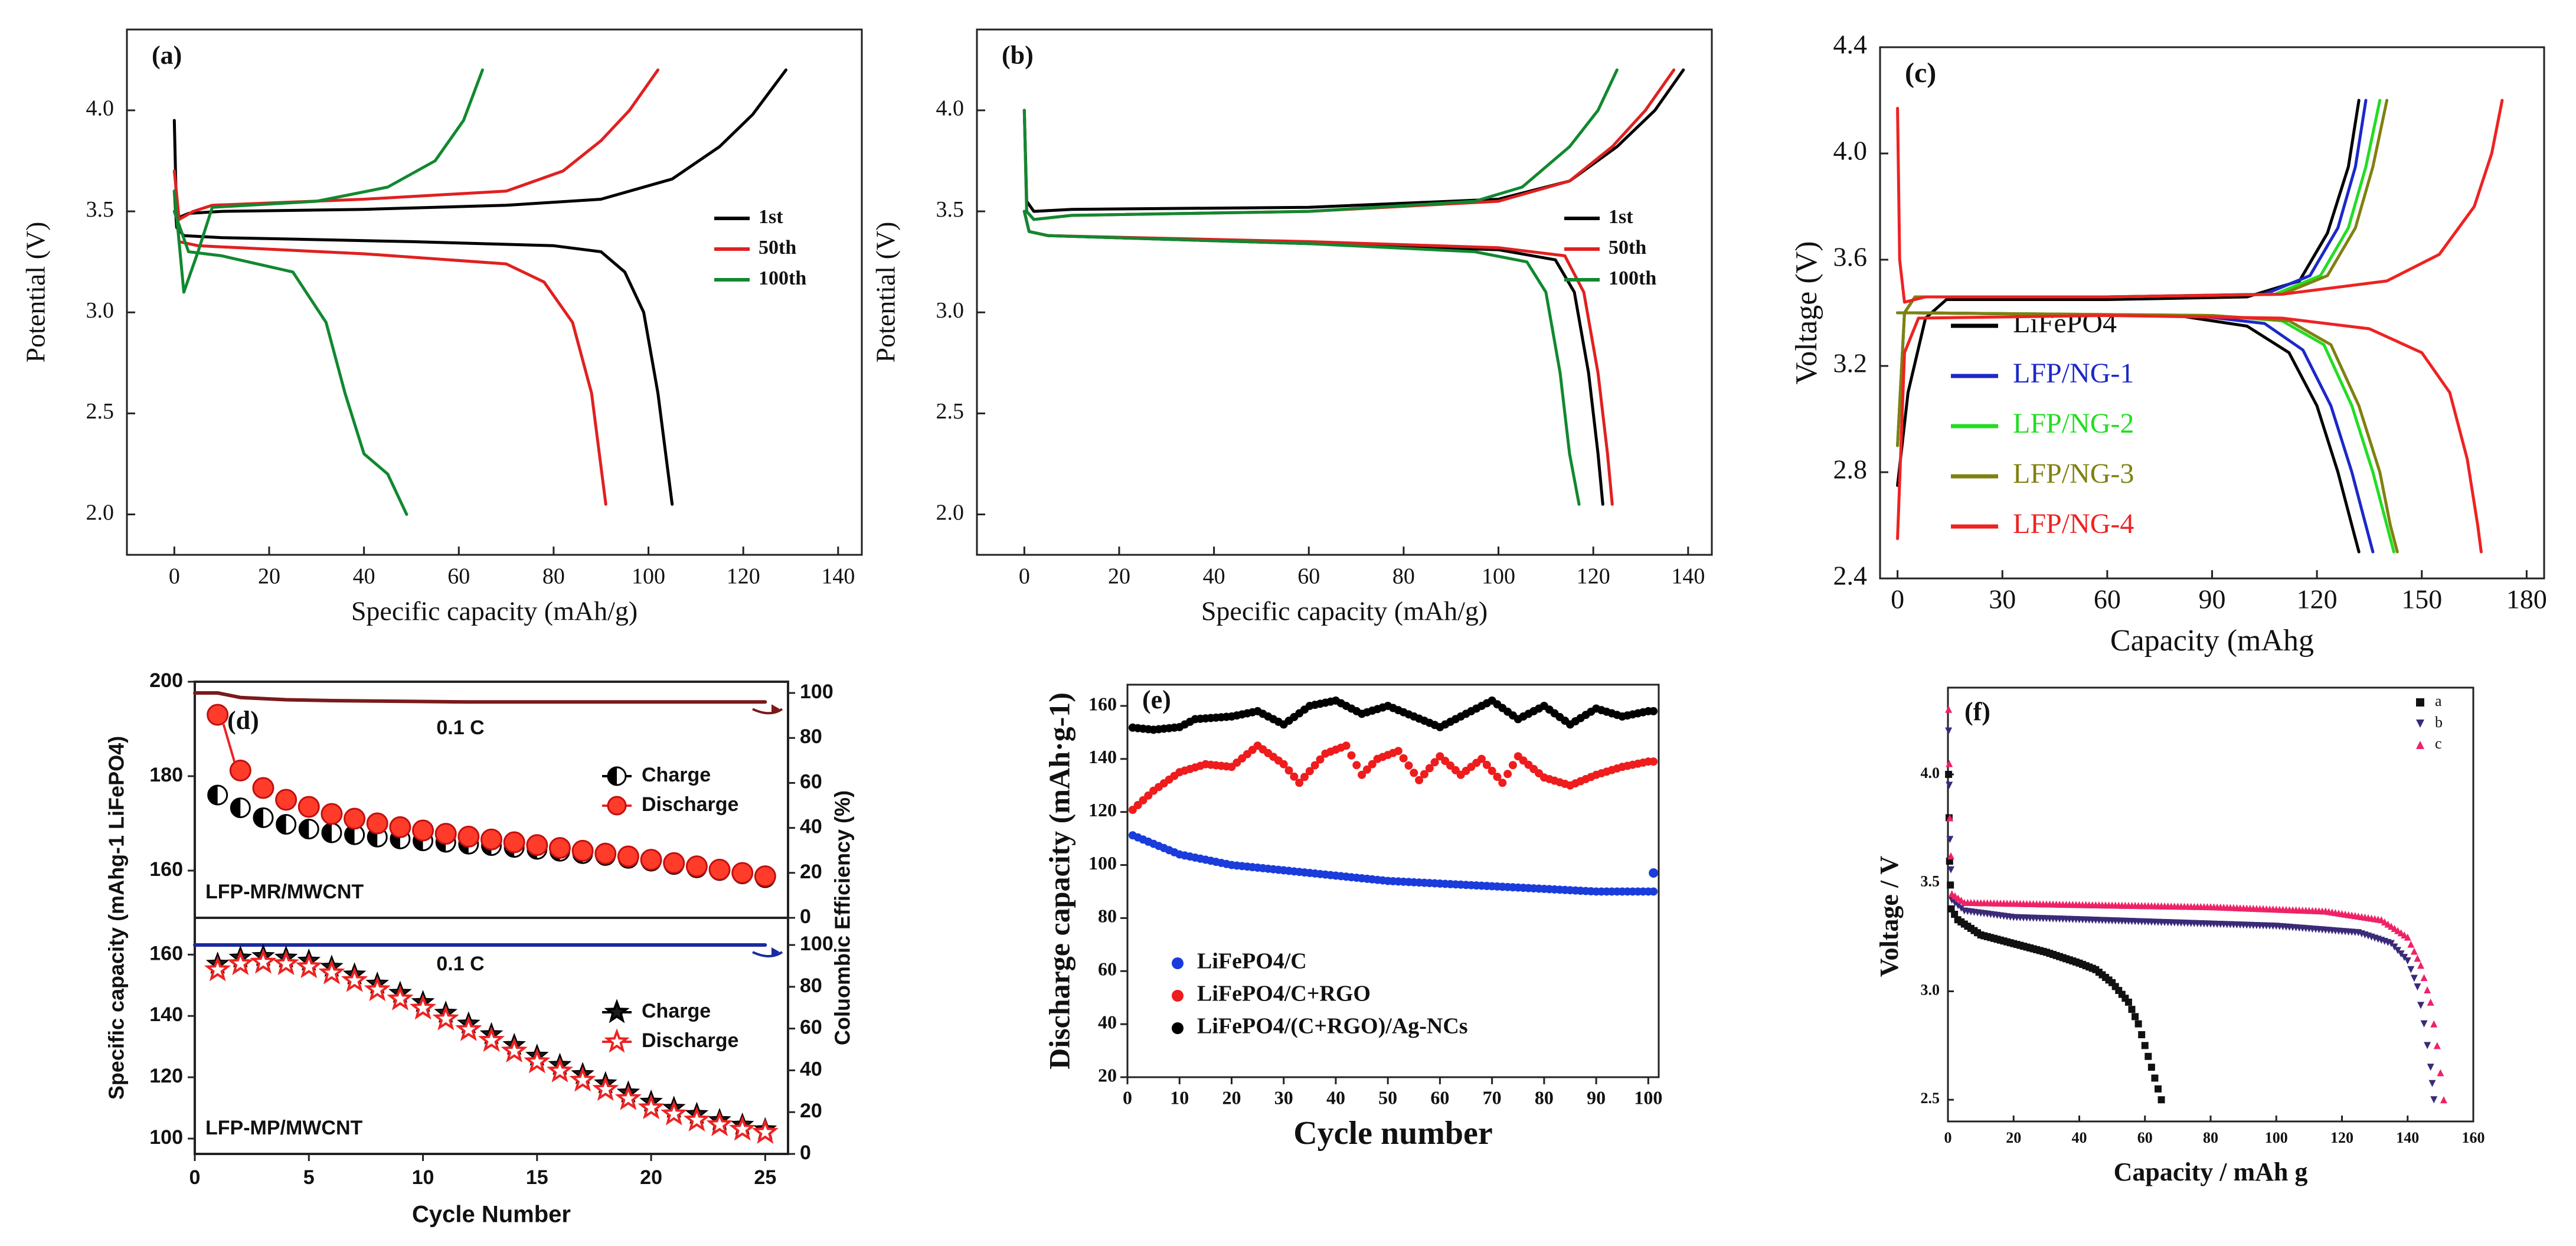 The image size is (2576, 1246). I want to click on x-tick-label: 50, so click(1387, 1097).